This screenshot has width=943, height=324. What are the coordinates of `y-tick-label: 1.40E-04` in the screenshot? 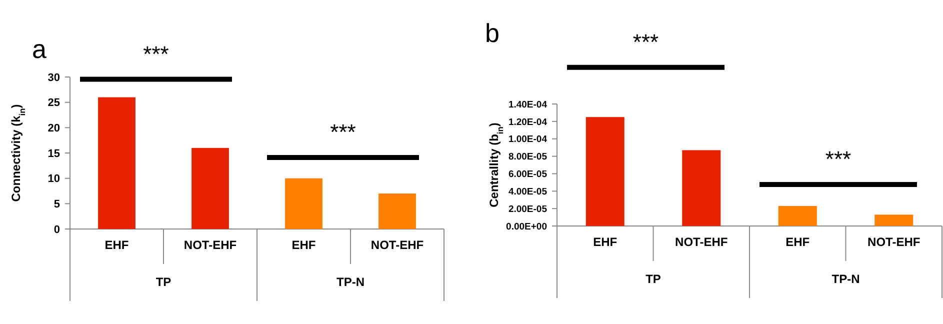 It's located at (528, 104).